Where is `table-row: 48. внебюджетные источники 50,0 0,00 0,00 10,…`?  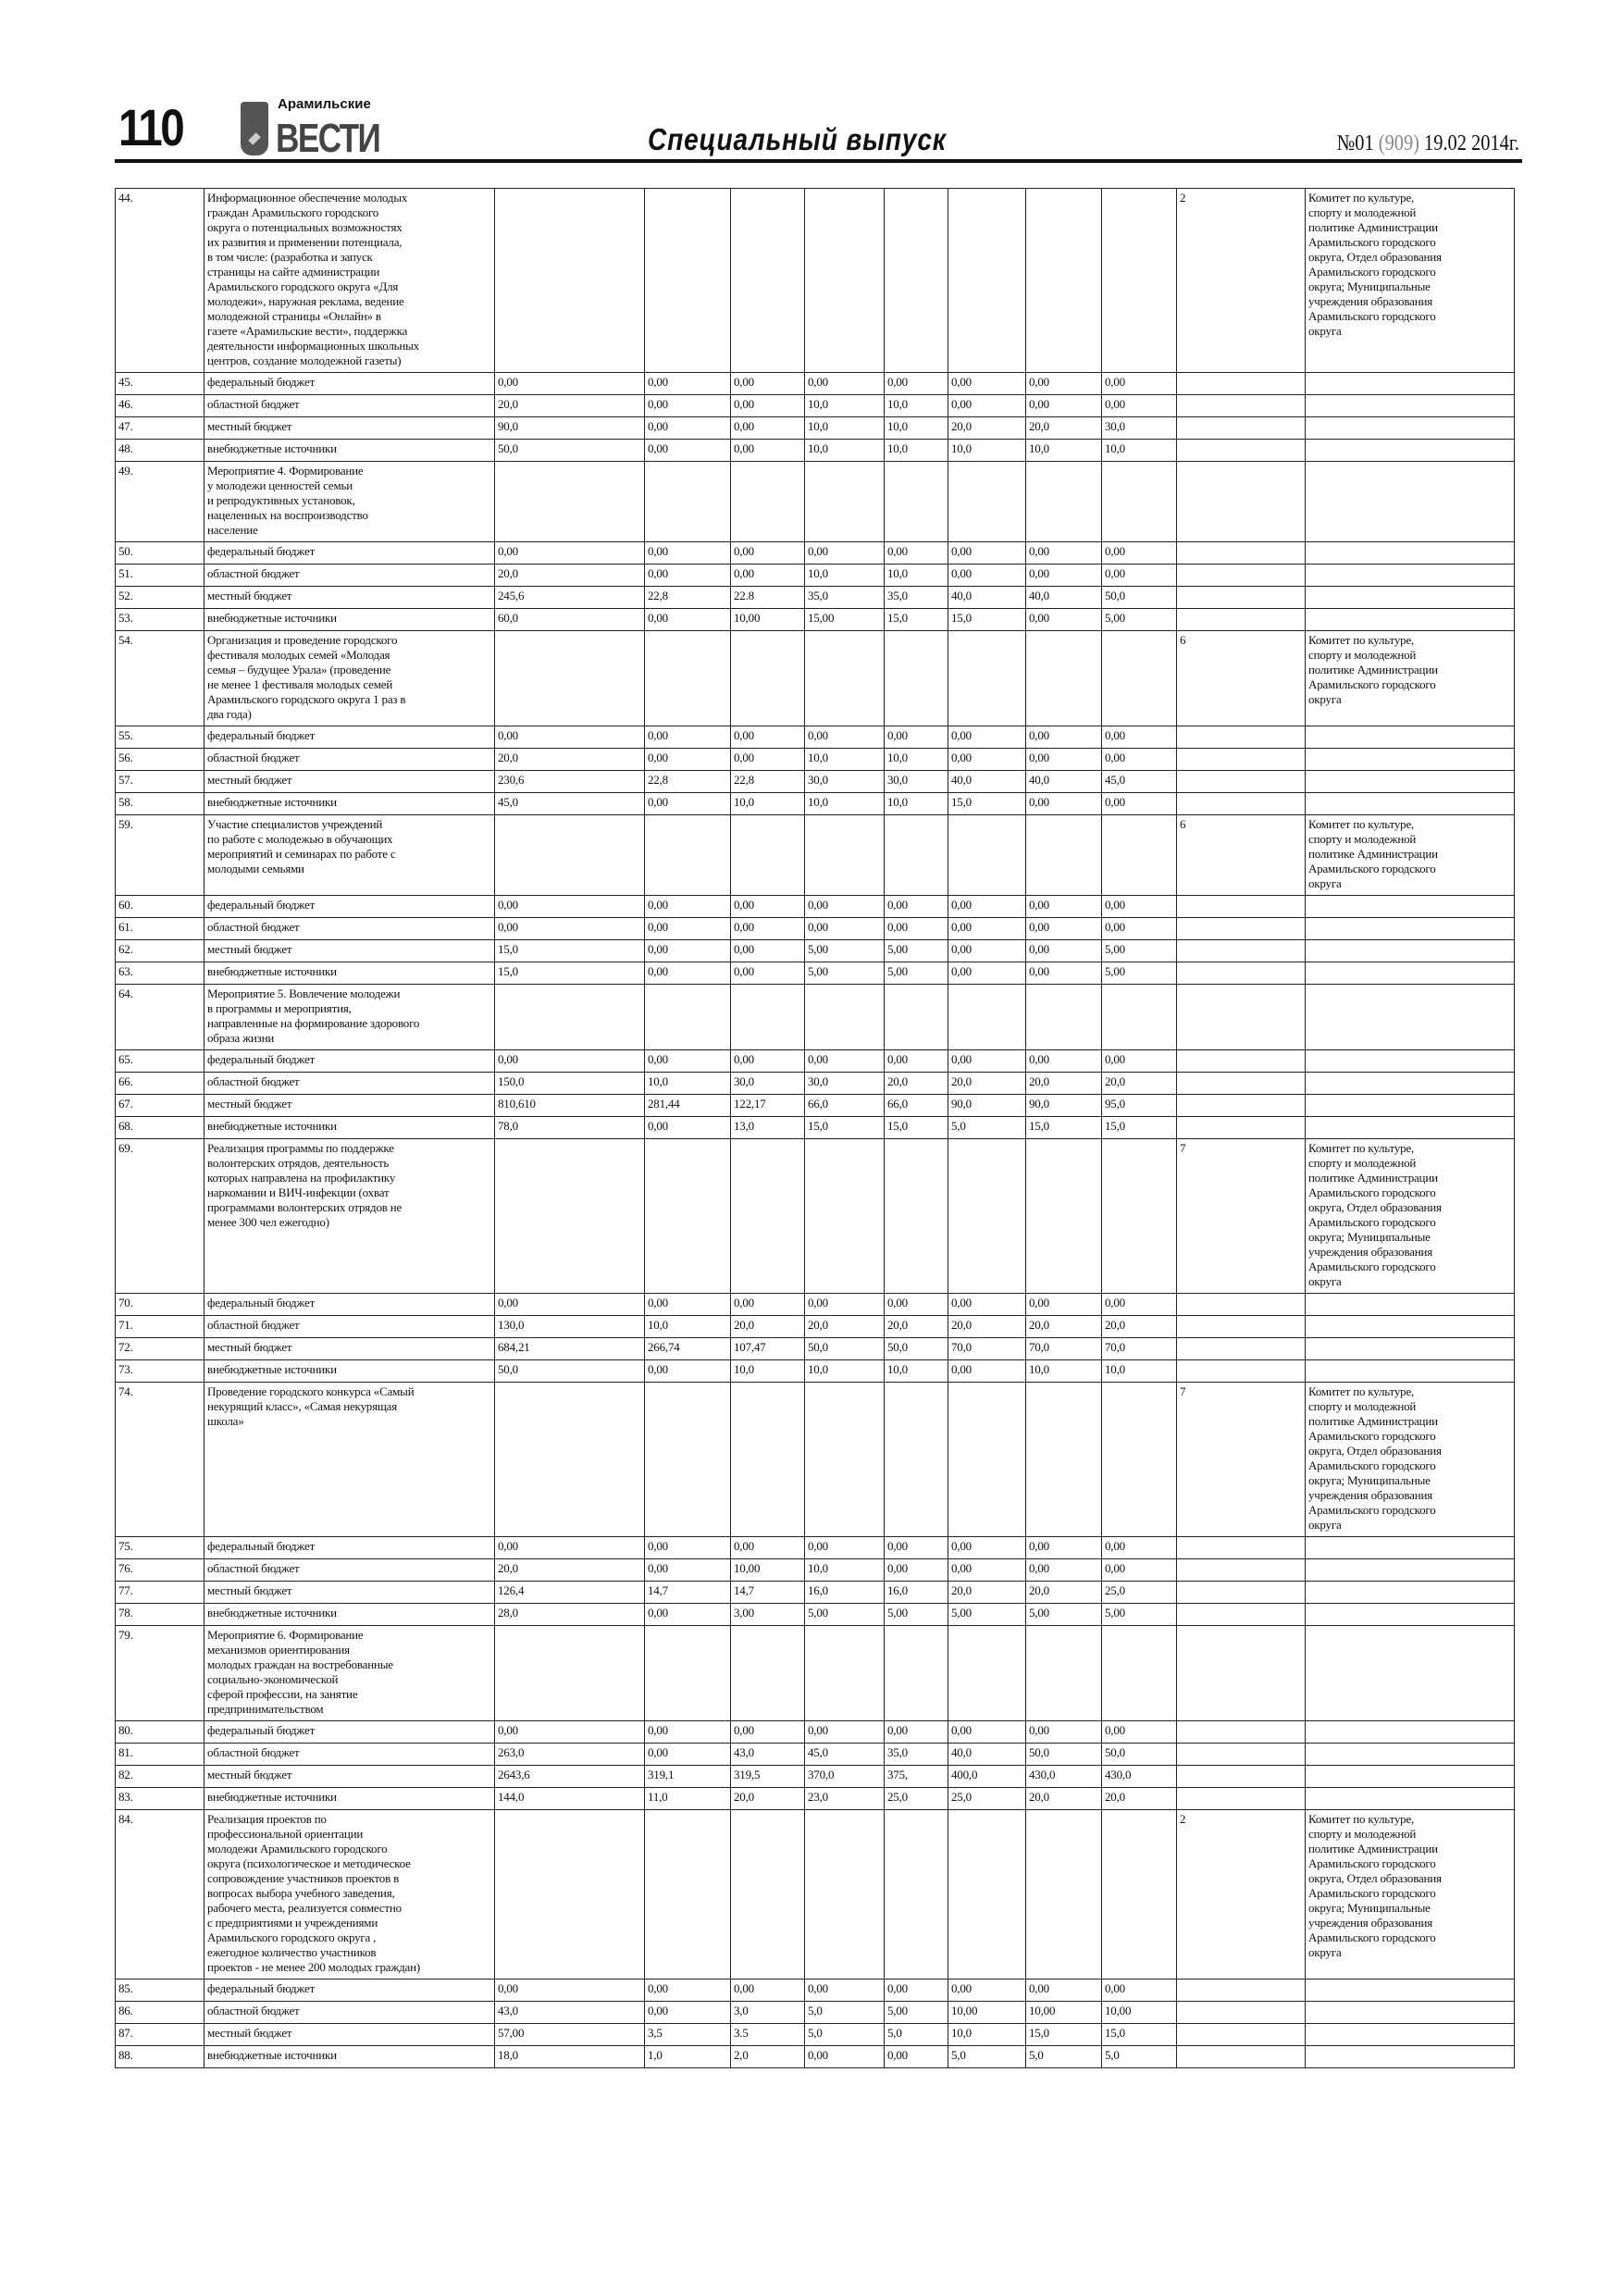
table-row: 48. внебюджетные источники 50,0 0,00 0,00 10,… is located at coordinates (815, 451).